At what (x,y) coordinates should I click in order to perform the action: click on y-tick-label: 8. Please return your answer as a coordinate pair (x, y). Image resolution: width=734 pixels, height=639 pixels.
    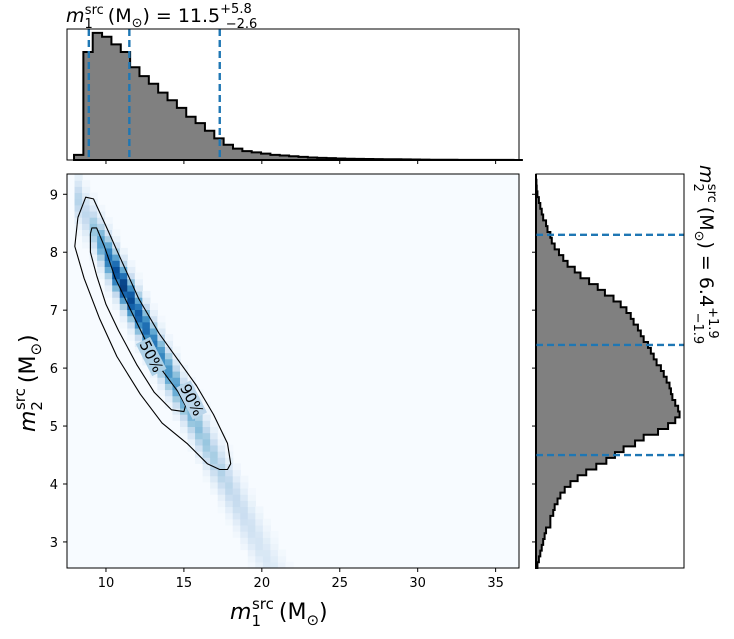
    Looking at the image, I should click on (54, 253).